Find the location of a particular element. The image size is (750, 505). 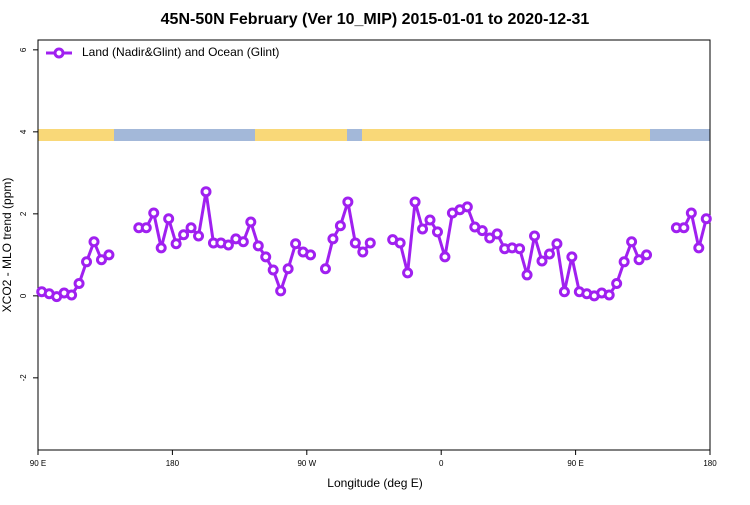

y-tick-label: 2 is located at coordinates (23, 213).